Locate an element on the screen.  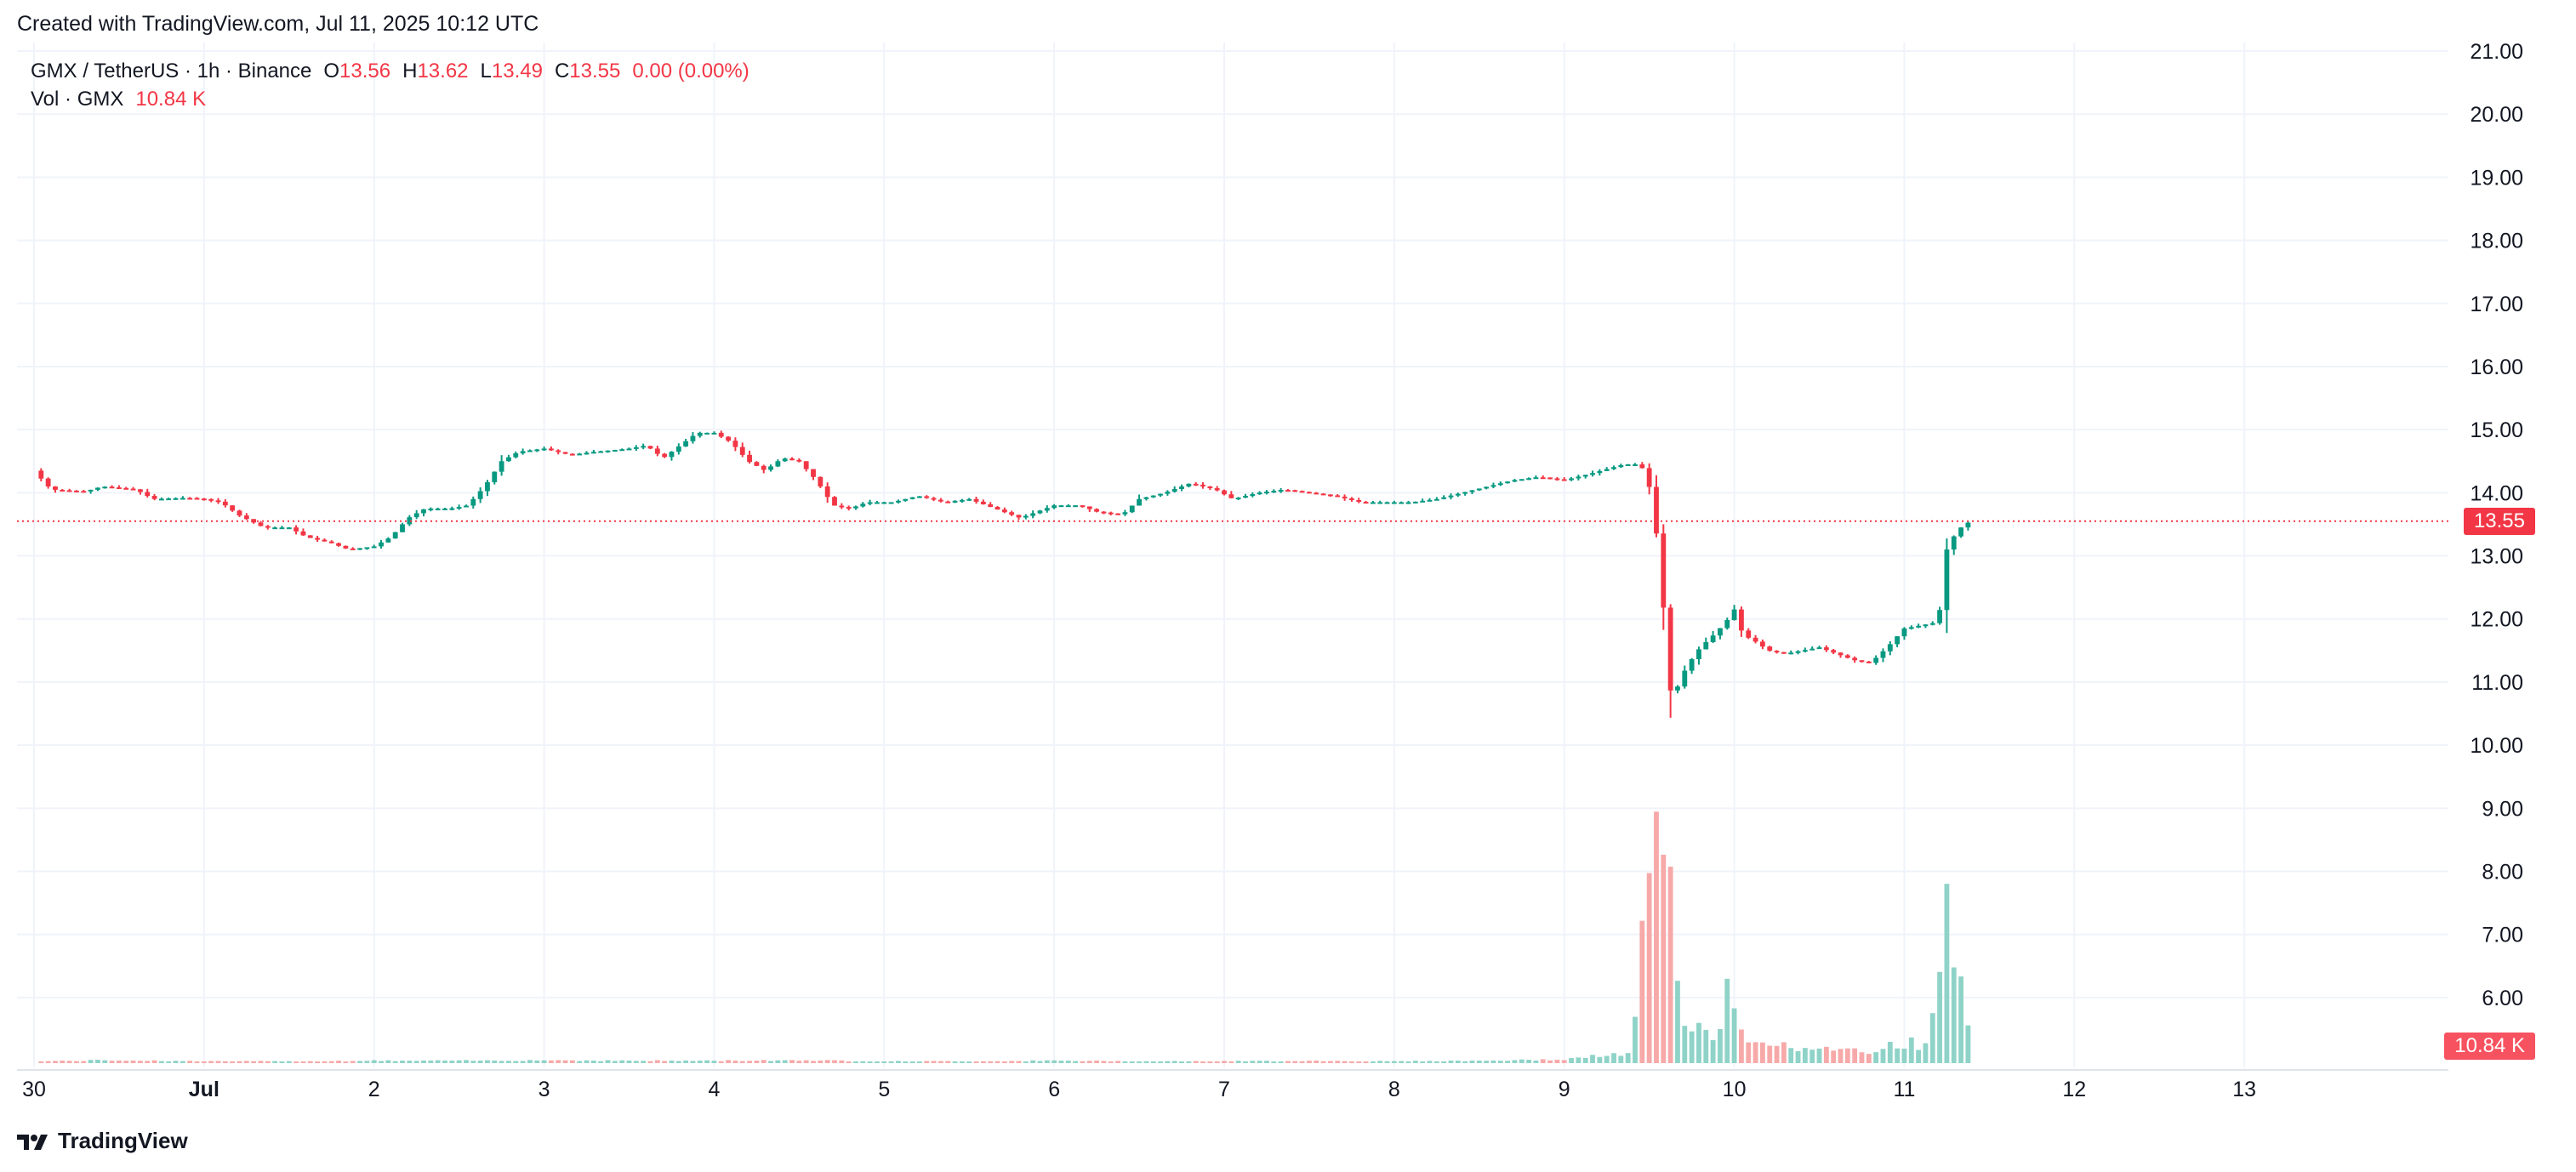
x-tick-label: 7 is located at coordinates (1224, 1089).